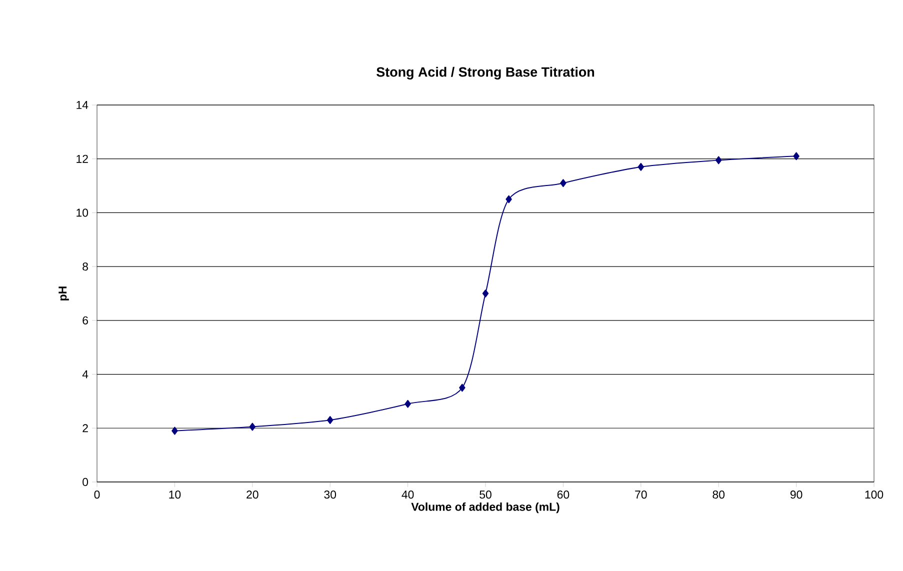 This screenshot has height=571, width=903. Describe the element at coordinates (408, 494) in the screenshot. I see `x-tick-label: 40` at that location.